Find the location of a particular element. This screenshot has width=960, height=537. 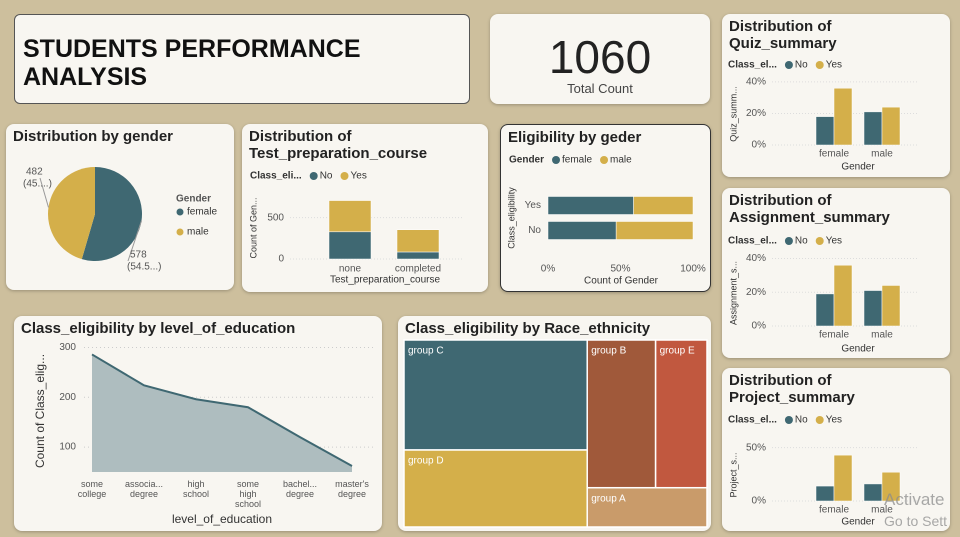

data-label: 578 is located at coordinates (138, 255).